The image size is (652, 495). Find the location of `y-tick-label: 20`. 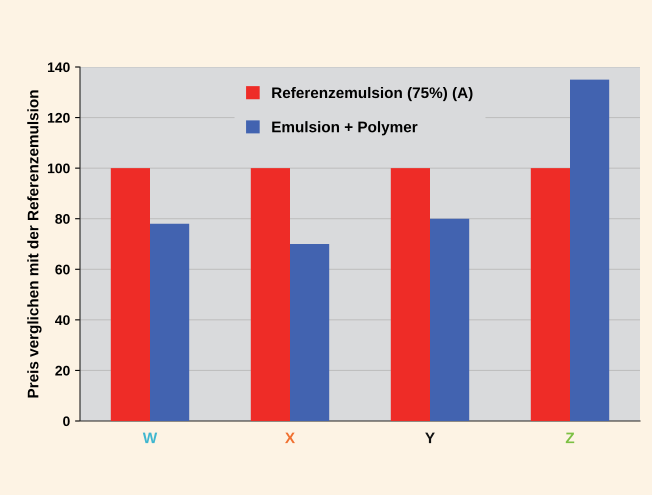

y-tick-label: 20 is located at coordinates (62, 371).